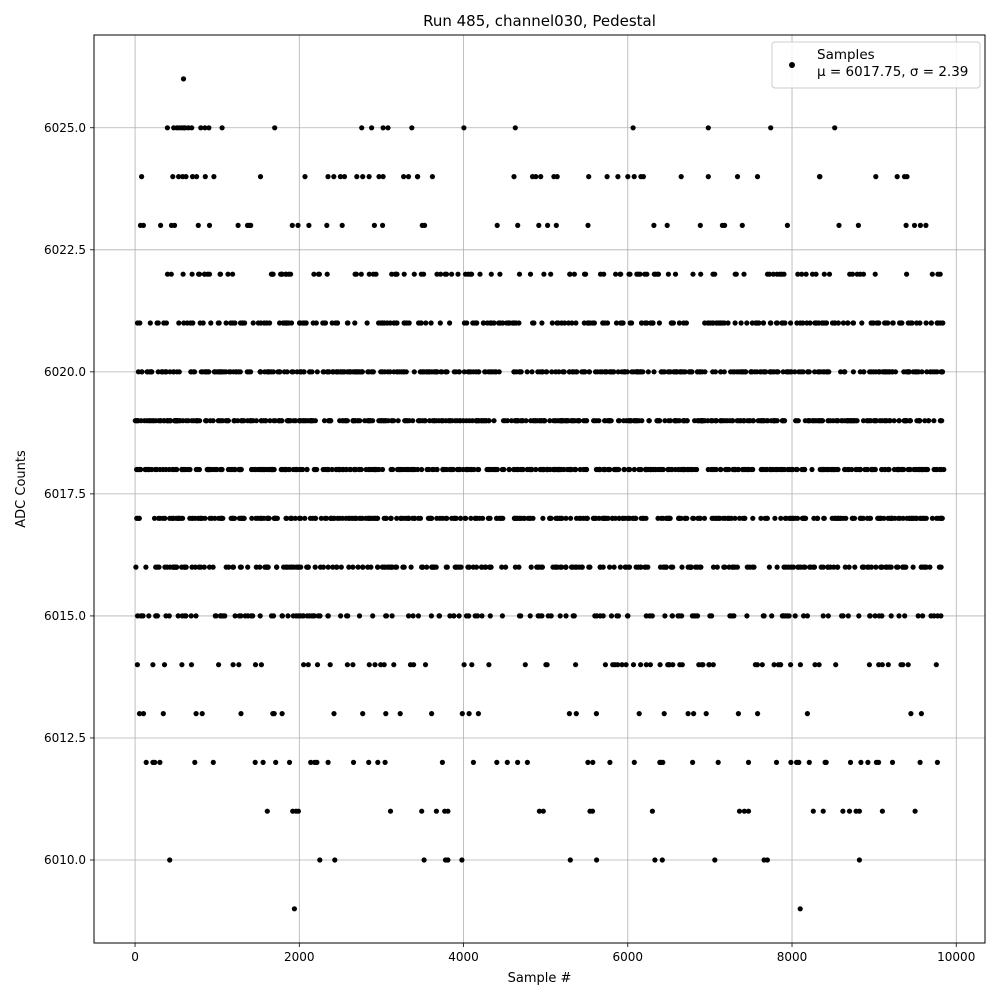 This screenshot has width=1000, height=1000. Describe the element at coordinates (65, 738) in the screenshot. I see `y-tick-label: 6012.5` at that location.